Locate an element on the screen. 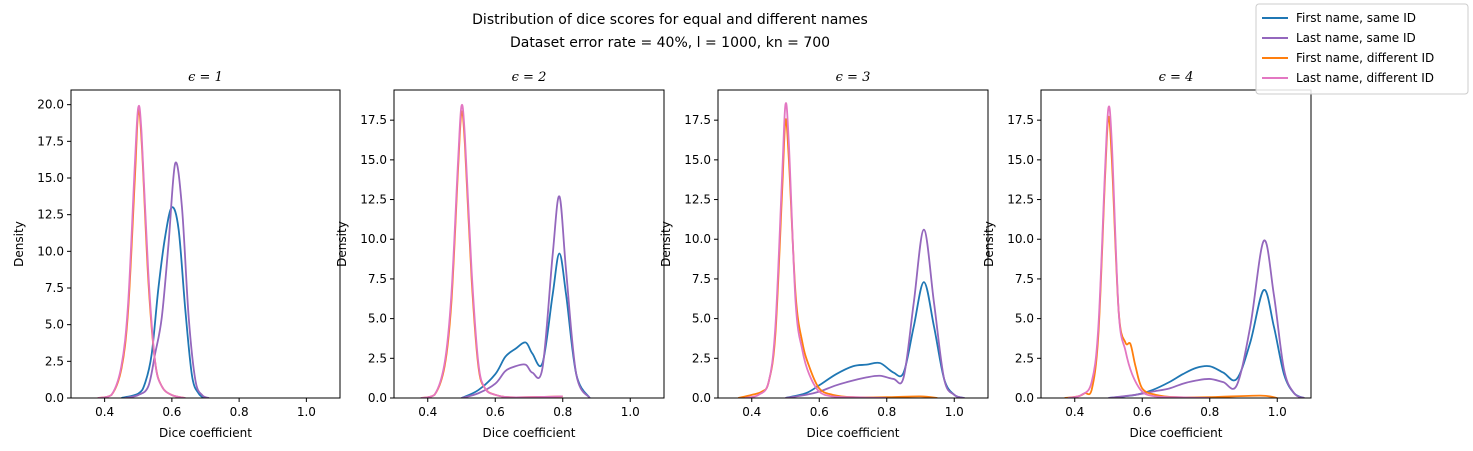 The image size is (1473, 451). subplot-title: ϵ = 2 is located at coordinates (529, 77).